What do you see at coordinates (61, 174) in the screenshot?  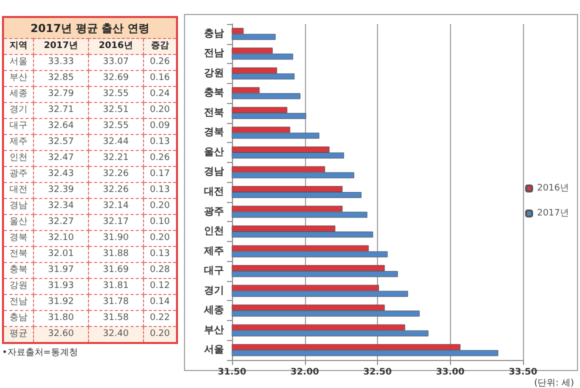 I see `data-label: 32.43` at bounding box center [61, 174].